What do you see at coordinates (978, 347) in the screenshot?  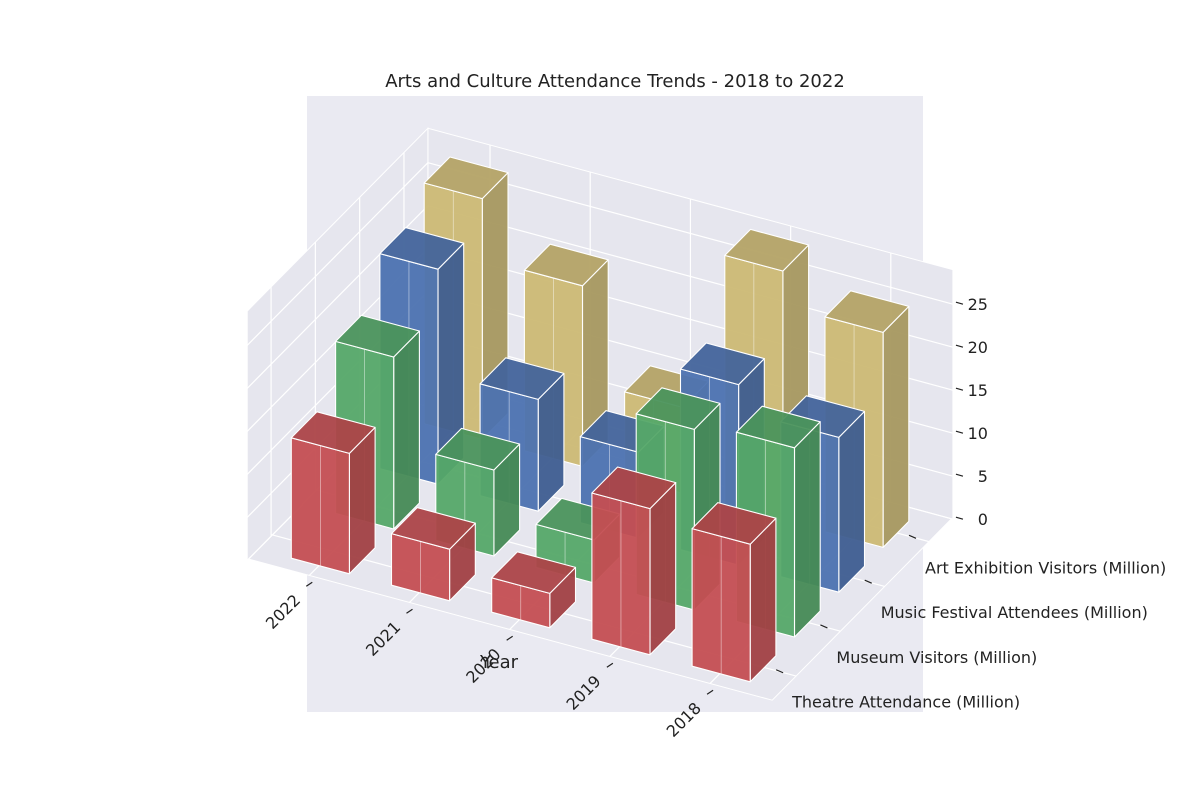 I see `z-tick-label: 20` at bounding box center [978, 347].